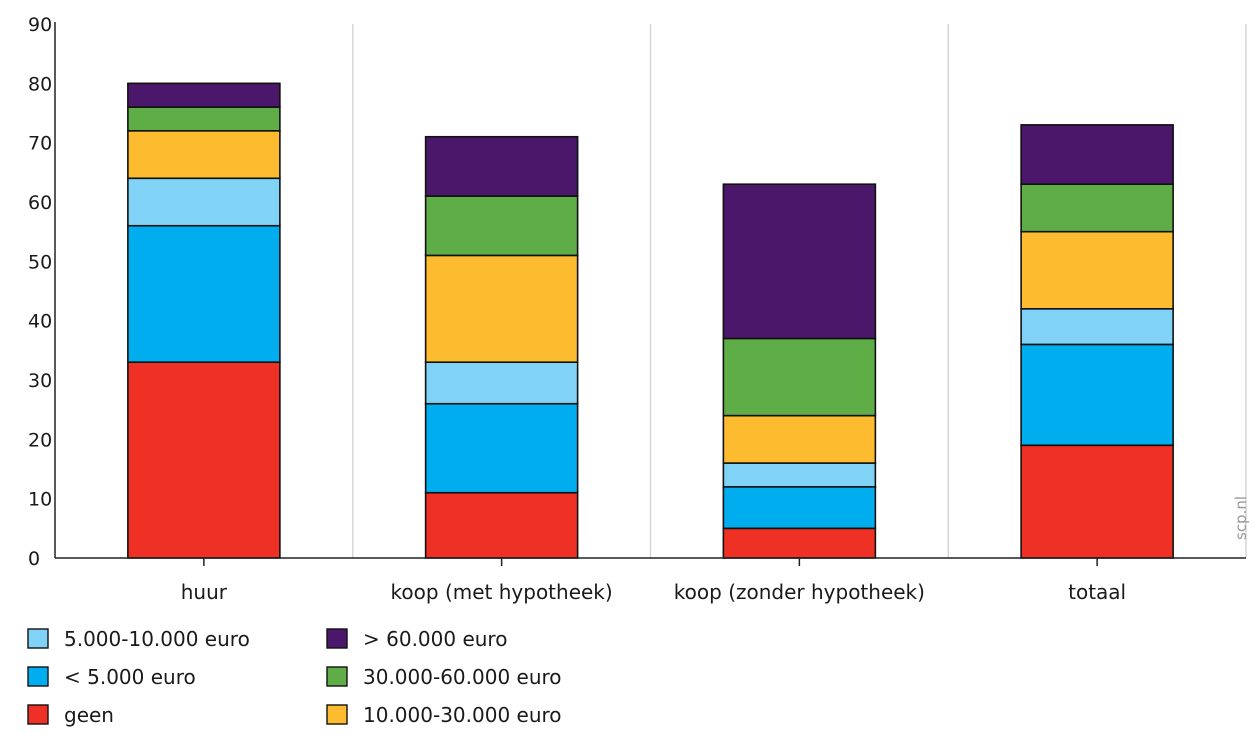  What do you see at coordinates (204, 592) in the screenshot?
I see `x-category-label: huur` at bounding box center [204, 592].